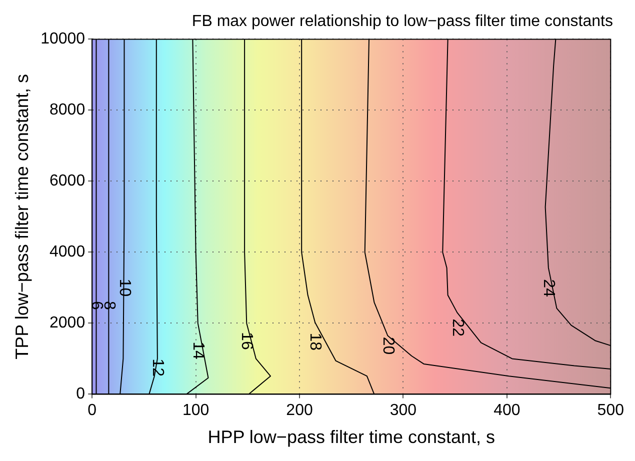 This screenshot has width=635, height=461. Describe the element at coordinates (610, 411) in the screenshot. I see `x-tick-label: 500` at that location.